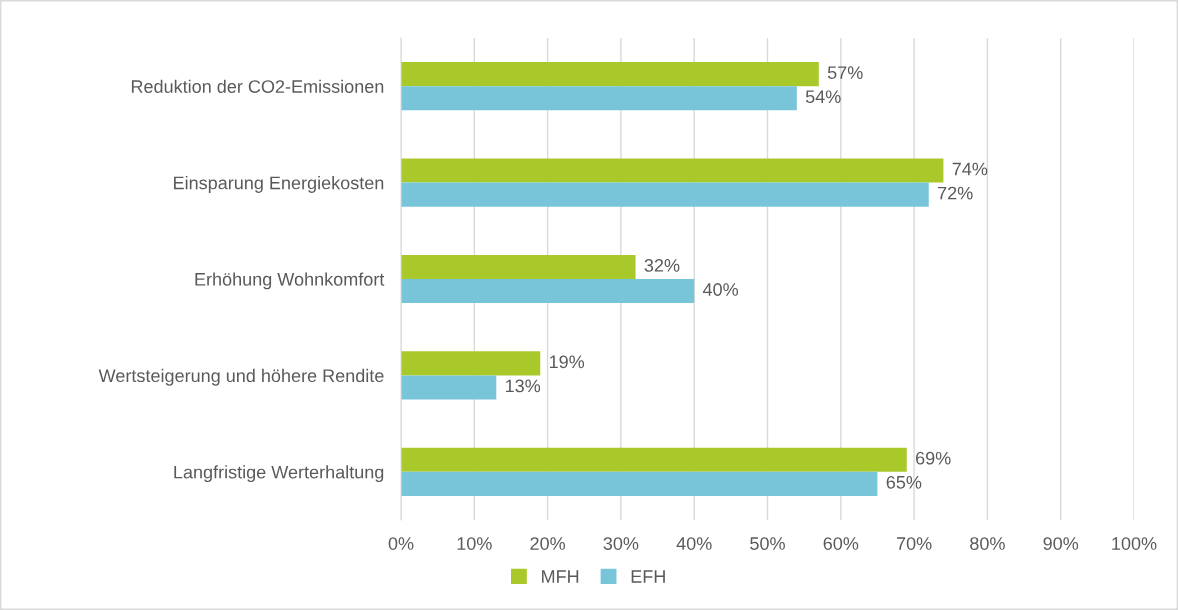 The height and width of the screenshot is (610, 1178). Describe the element at coordinates (767, 543) in the screenshot. I see `x-tick-label: 50%` at that location.